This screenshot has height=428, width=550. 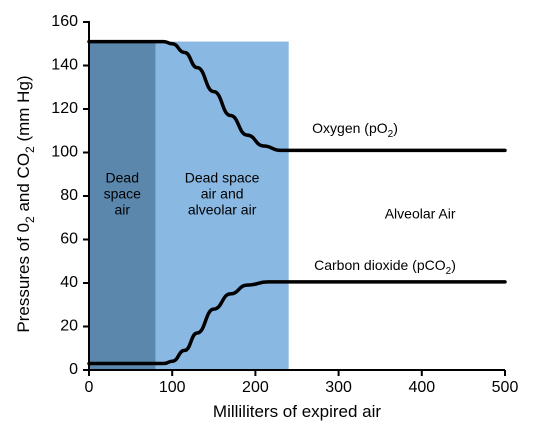 What do you see at coordinates (172, 387) in the screenshot?
I see `x-tick-label: 100` at bounding box center [172, 387].